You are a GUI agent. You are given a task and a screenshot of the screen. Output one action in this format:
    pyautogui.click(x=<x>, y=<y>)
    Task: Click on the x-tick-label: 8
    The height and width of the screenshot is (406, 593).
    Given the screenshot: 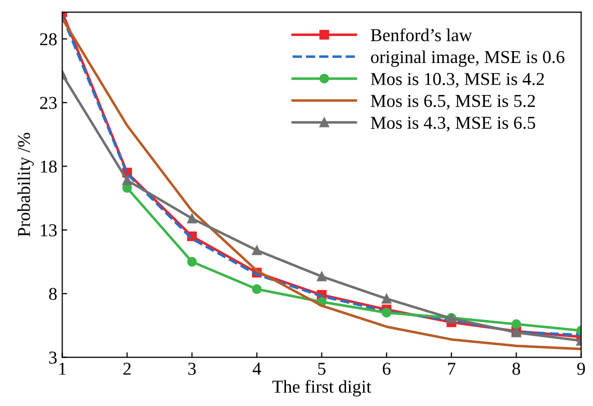 What is the action you would take?
    pyautogui.click(x=516, y=368)
    